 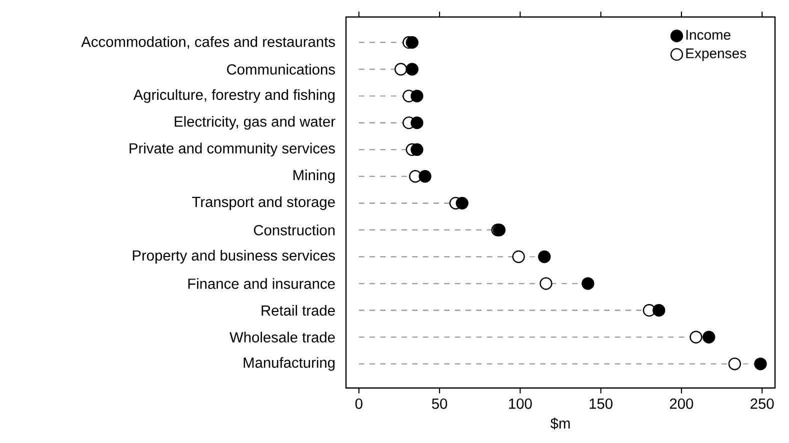 What do you see at coordinates (289, 364) in the screenshot?
I see `y-tick-label: Manufacturing` at bounding box center [289, 364].